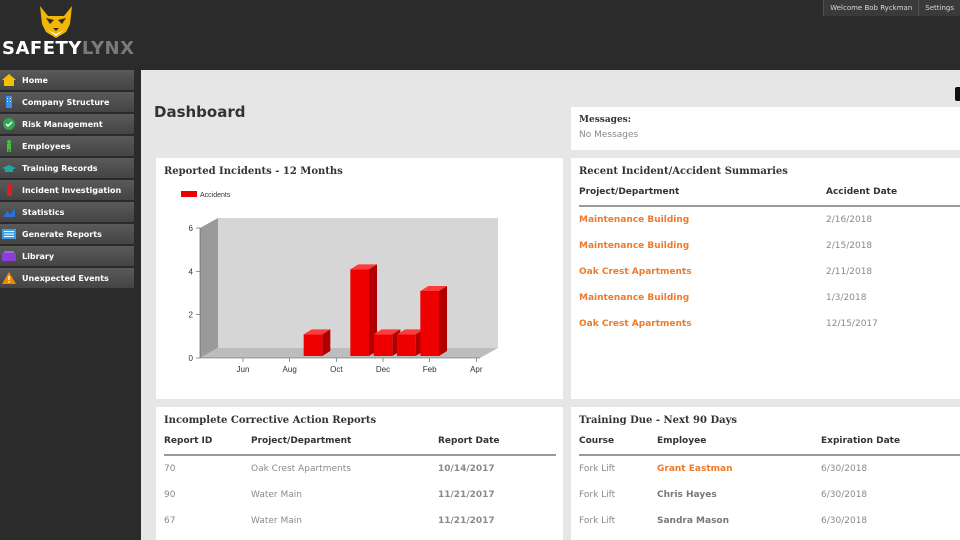 The width and height of the screenshot is (960, 540). Describe the element at coordinates (200, 112) in the screenshot. I see `page-title: Dashboard` at that location.